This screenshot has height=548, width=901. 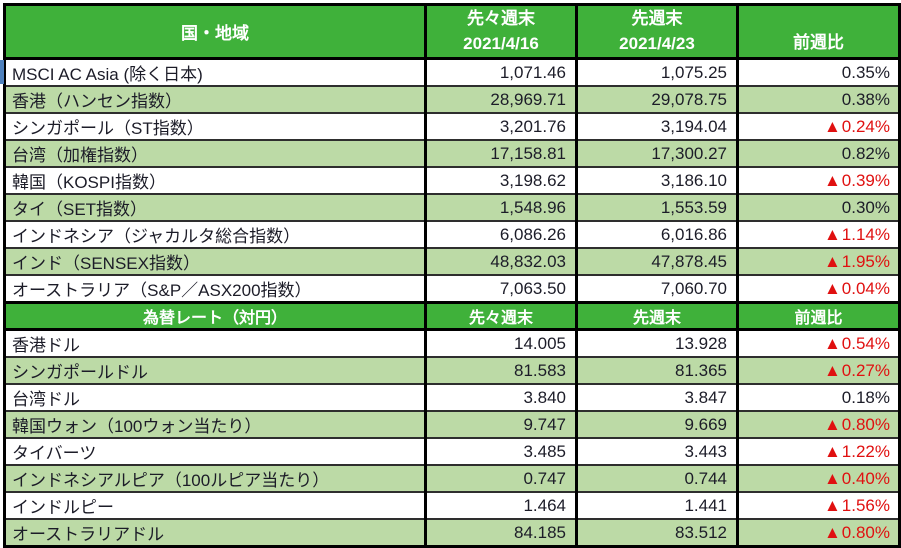 I want to click on last-week-header: 先週末 2021/4/23, so click(x=656, y=32).